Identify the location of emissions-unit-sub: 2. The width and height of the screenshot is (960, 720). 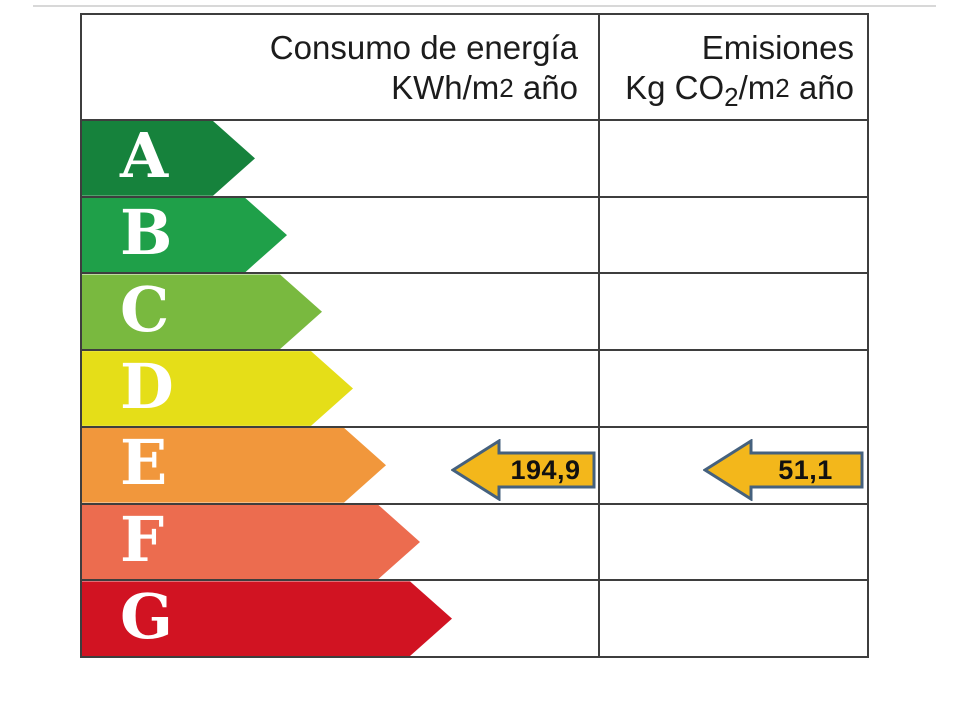
(731, 97).